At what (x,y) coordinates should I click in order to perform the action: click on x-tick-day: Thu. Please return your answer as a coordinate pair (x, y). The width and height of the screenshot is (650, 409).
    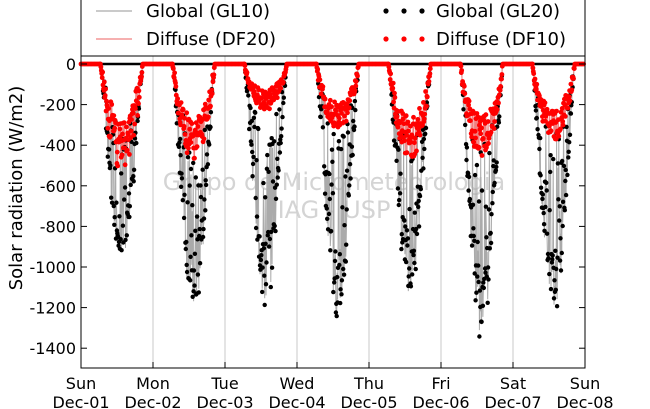
    Looking at the image, I should click on (368, 383).